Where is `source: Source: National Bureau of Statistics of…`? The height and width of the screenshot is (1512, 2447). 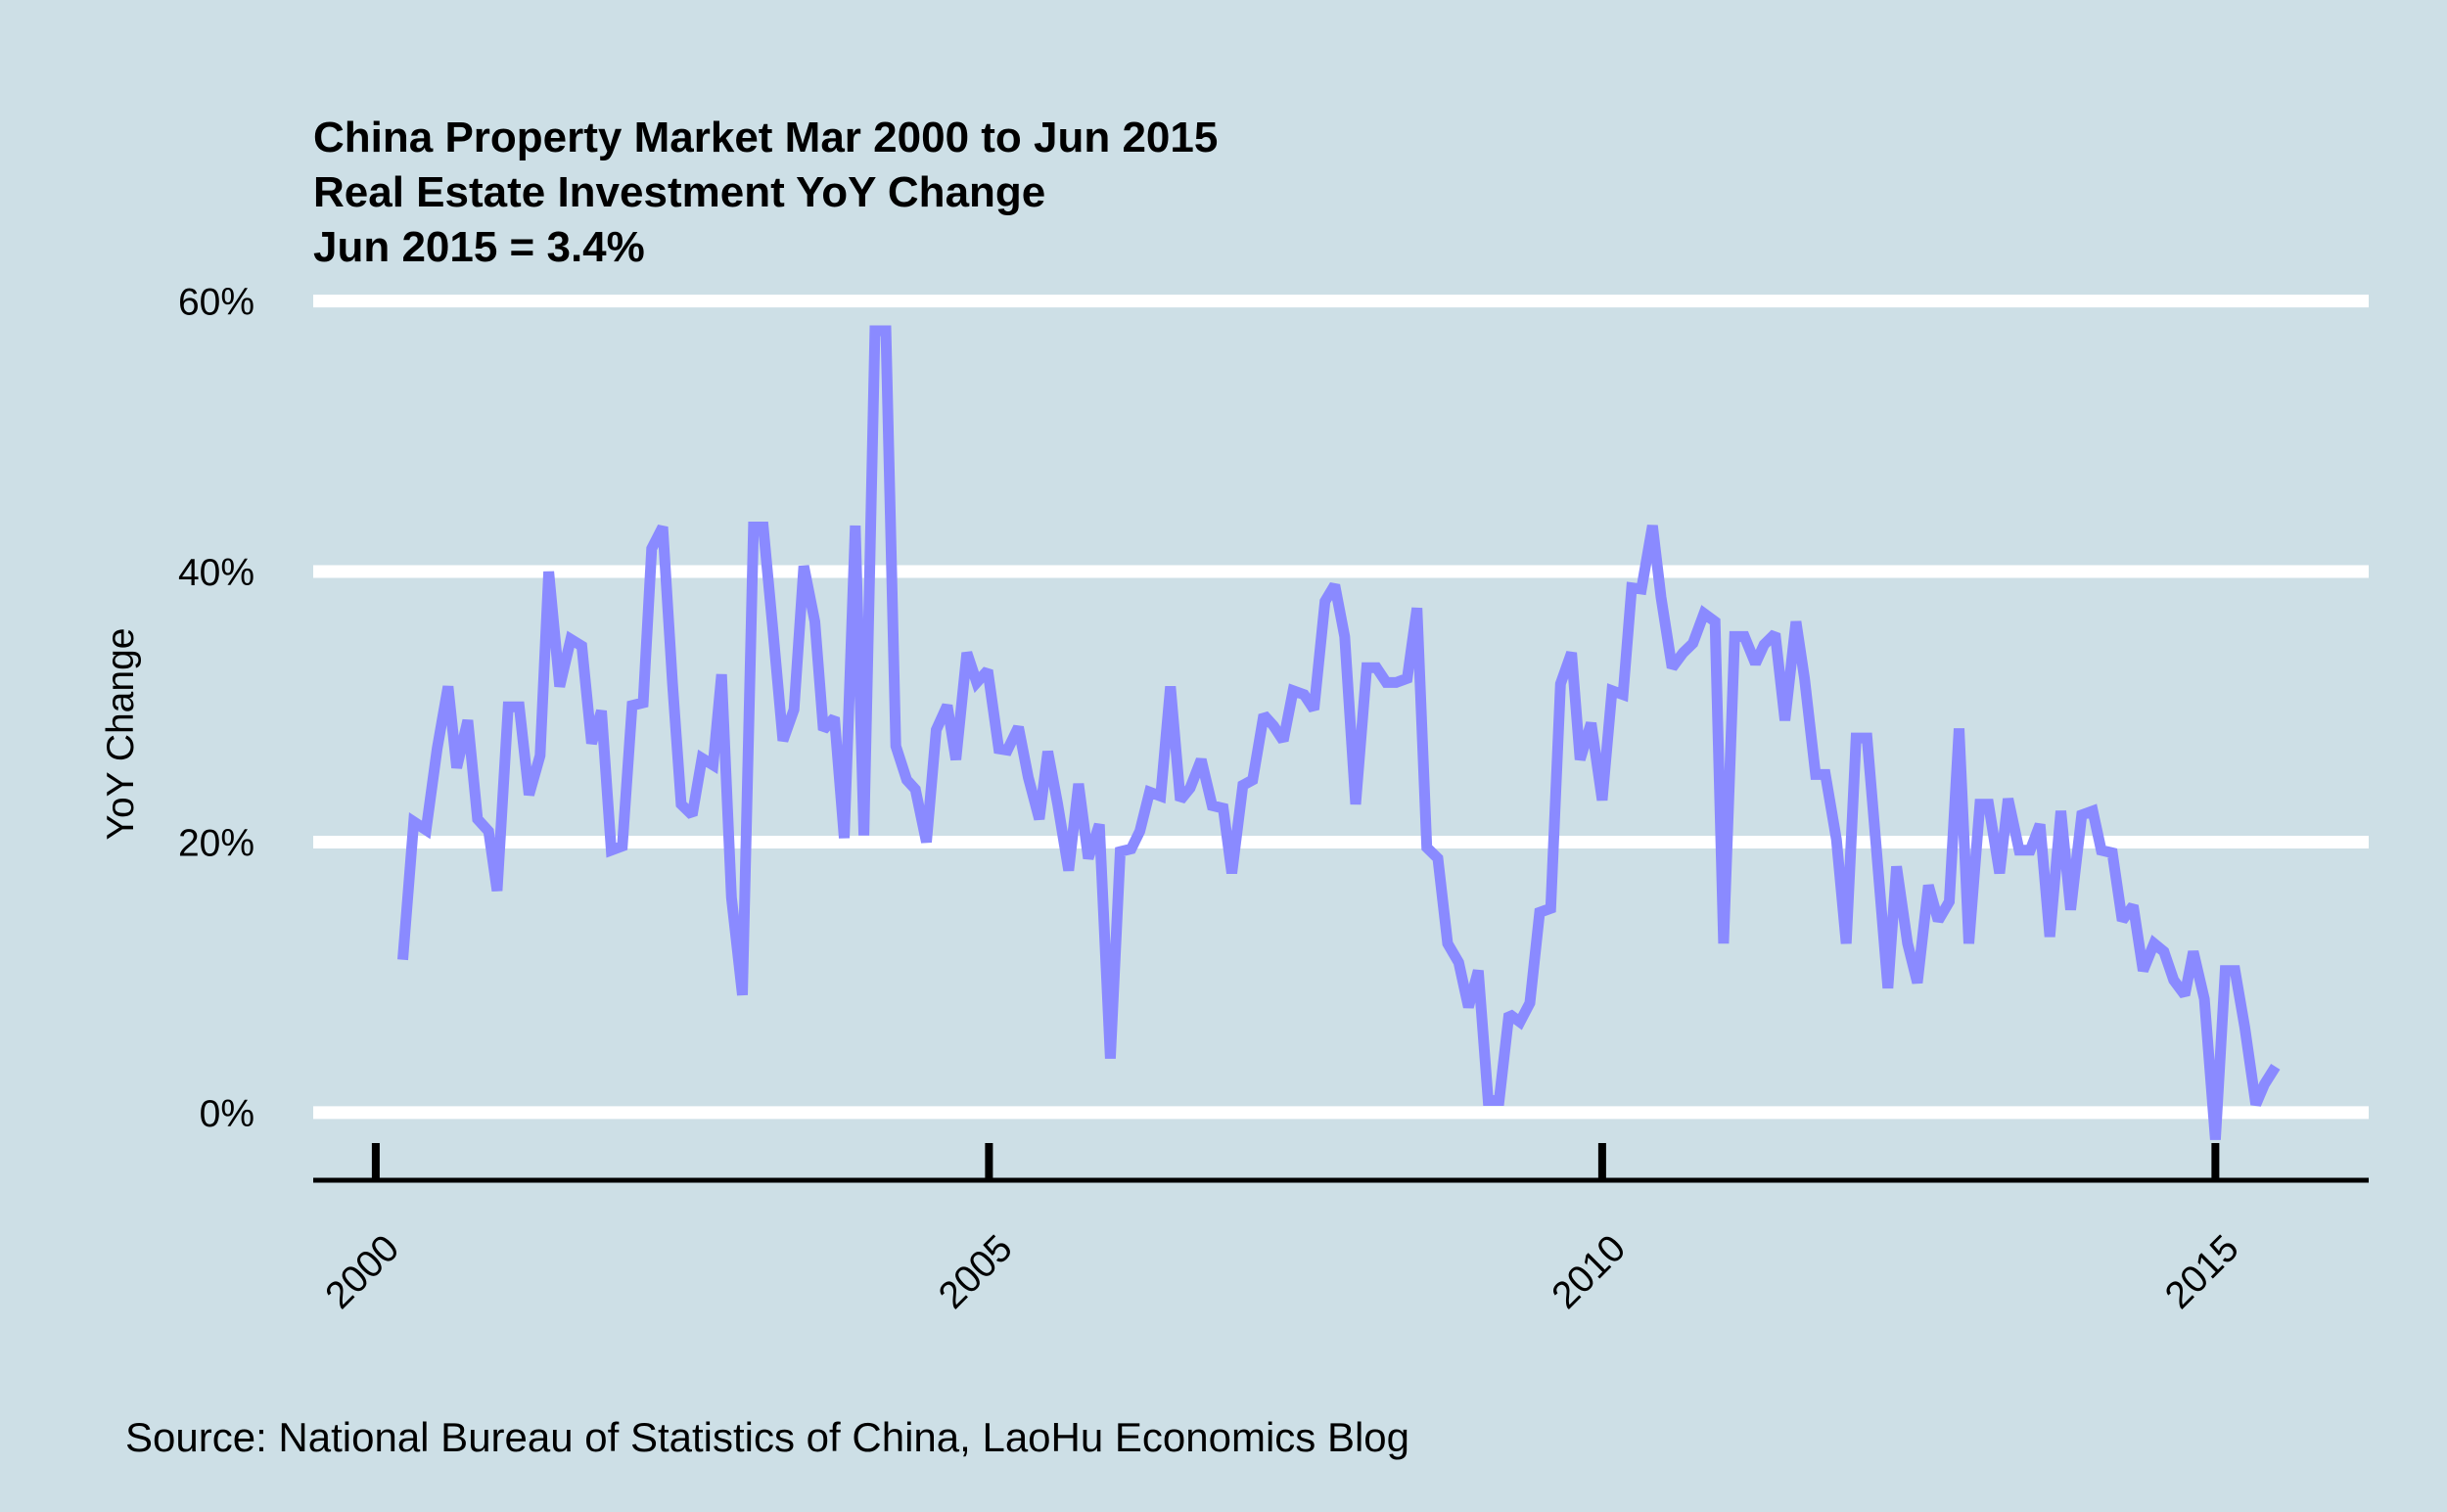 source: Source: National Bureau of Statistics of… is located at coordinates (767, 1437).